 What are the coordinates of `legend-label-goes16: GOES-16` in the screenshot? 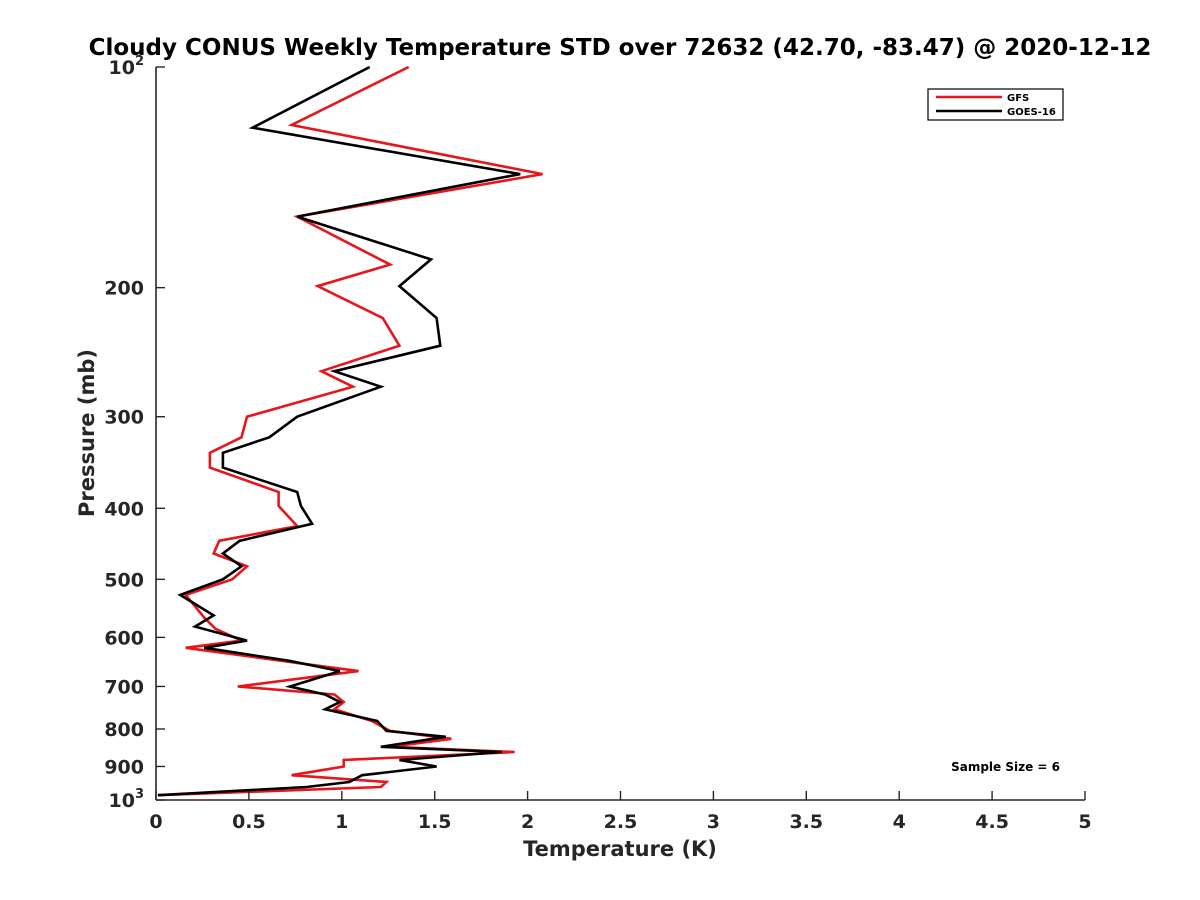 It's located at (1031, 112).